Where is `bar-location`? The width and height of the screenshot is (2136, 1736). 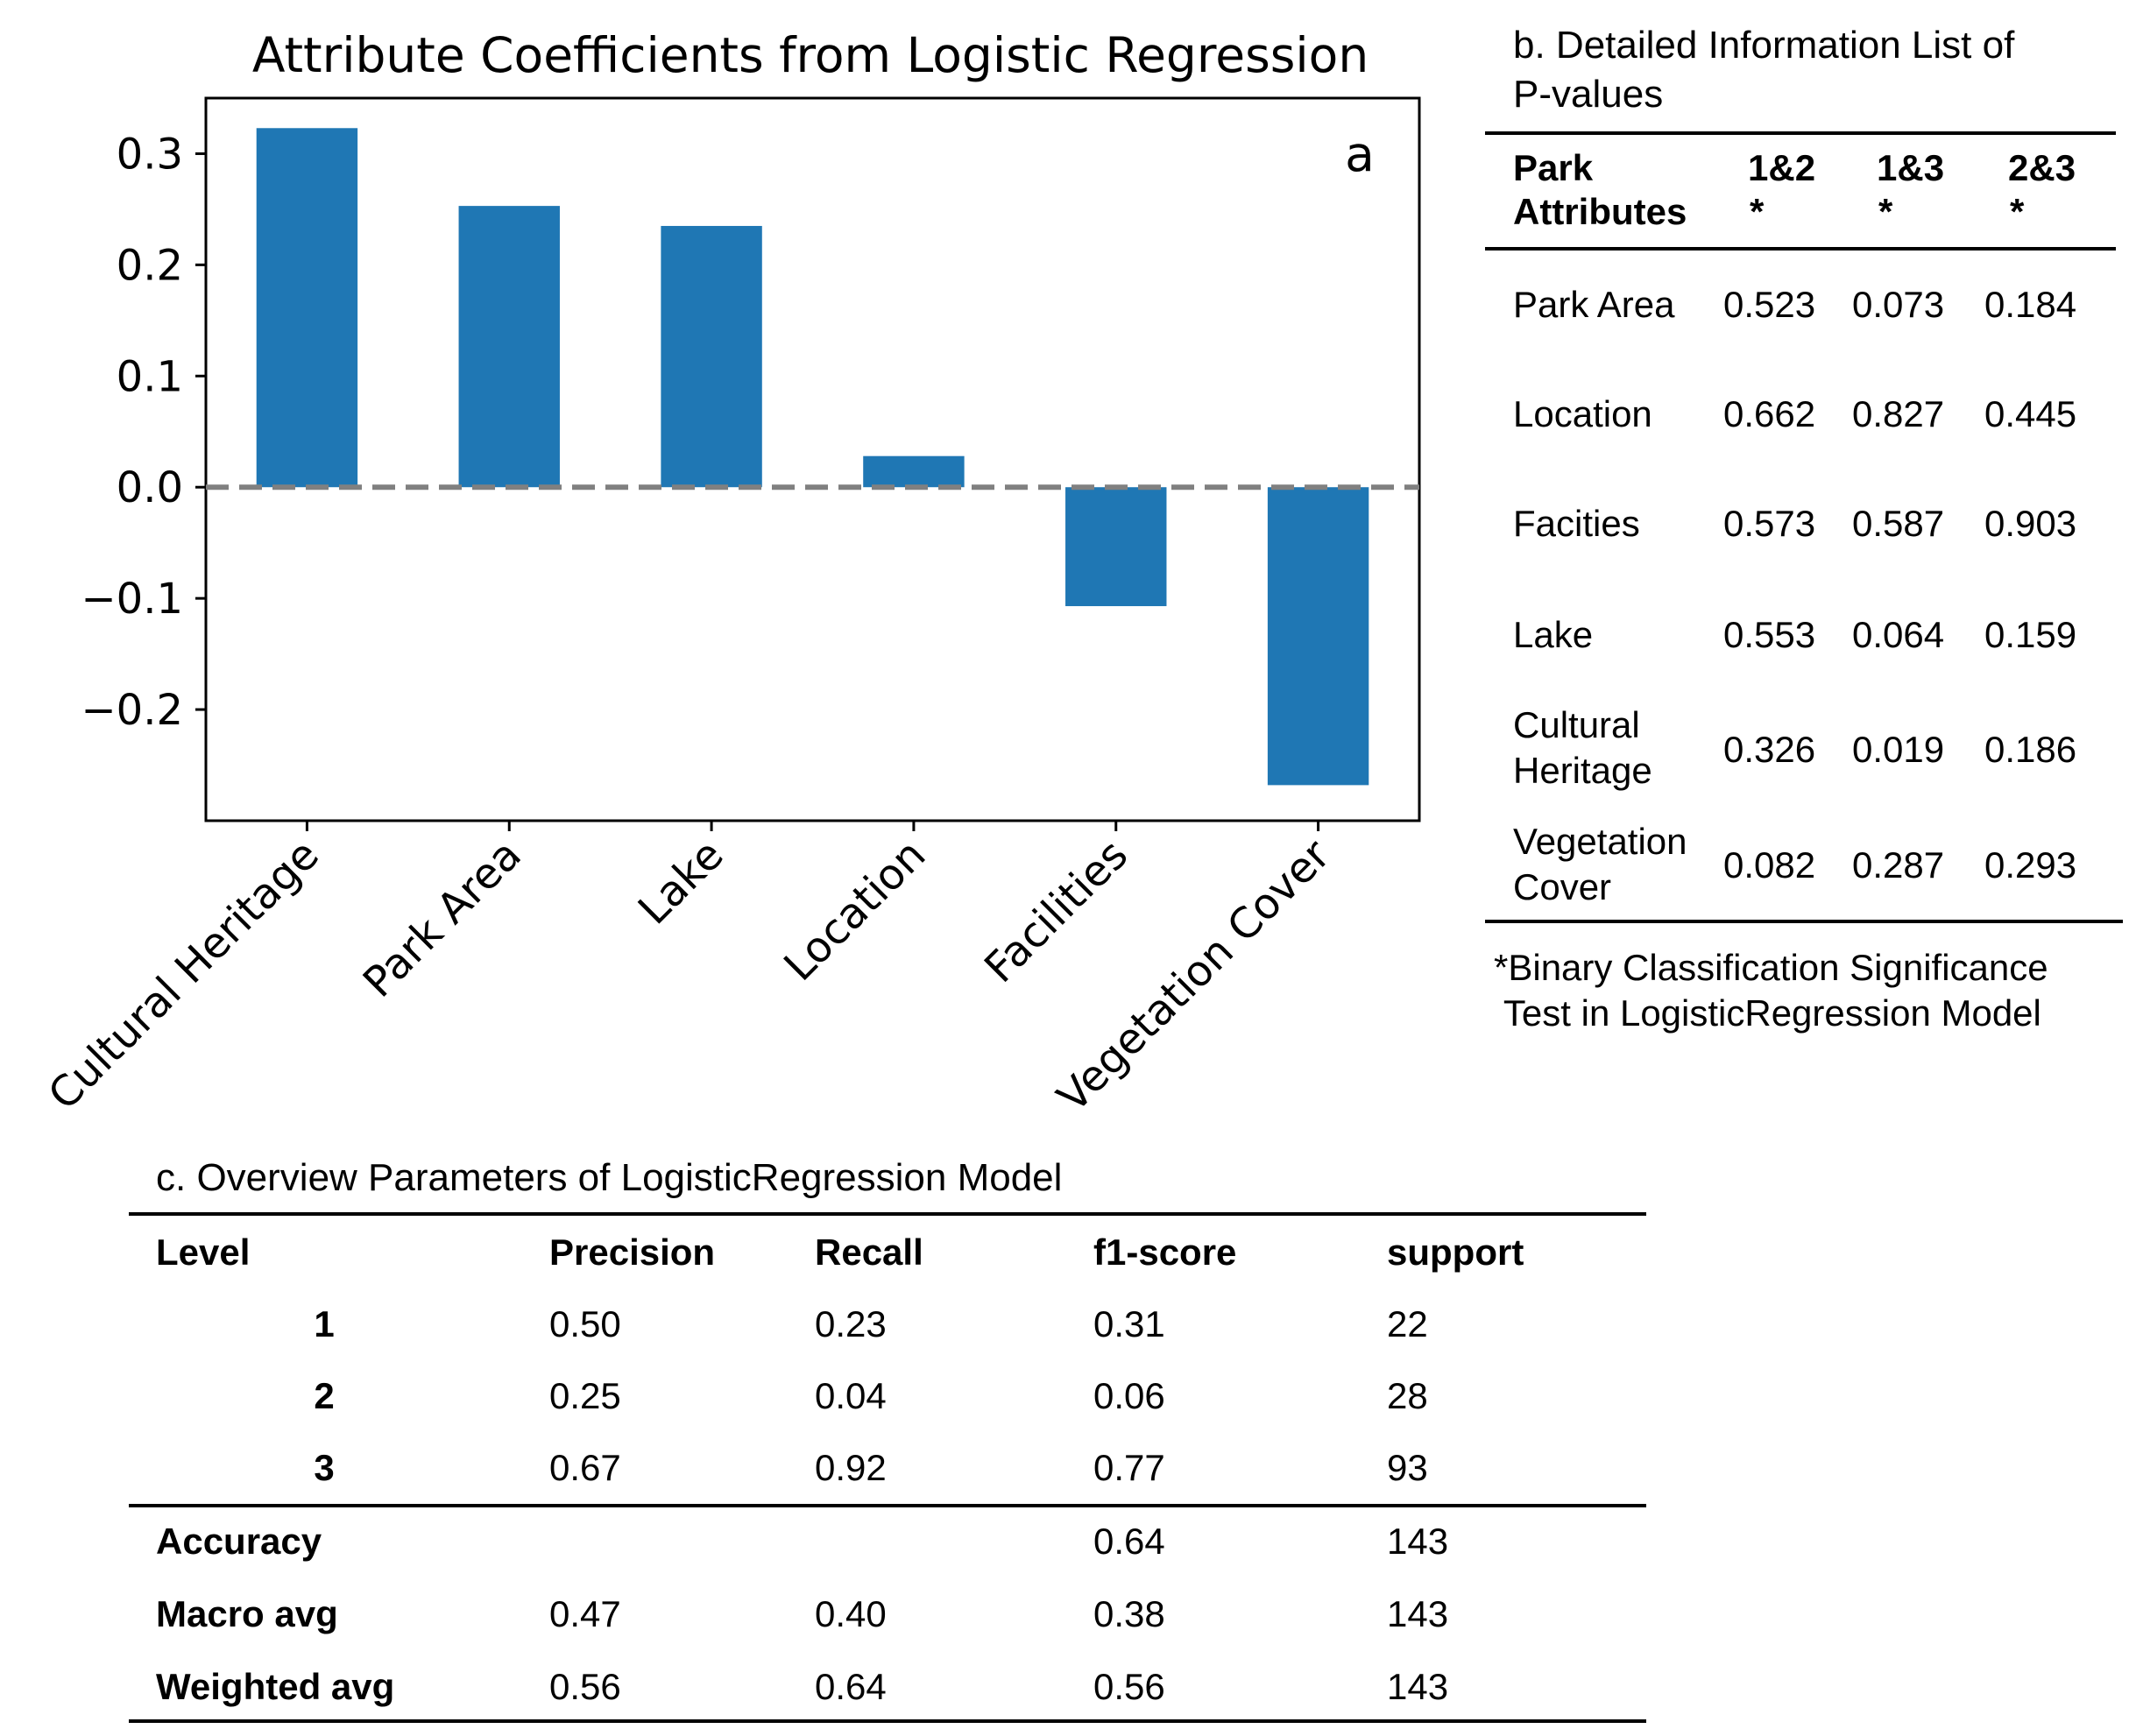
bar-location is located at coordinates (914, 472).